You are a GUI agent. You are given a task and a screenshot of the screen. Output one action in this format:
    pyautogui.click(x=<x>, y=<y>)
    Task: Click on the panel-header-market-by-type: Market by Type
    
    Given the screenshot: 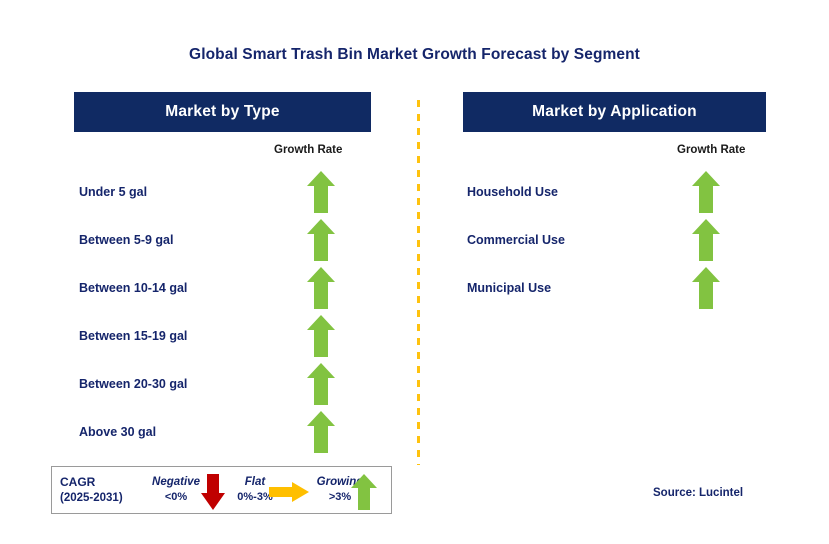 What is the action you would take?
    pyautogui.click(x=222, y=112)
    